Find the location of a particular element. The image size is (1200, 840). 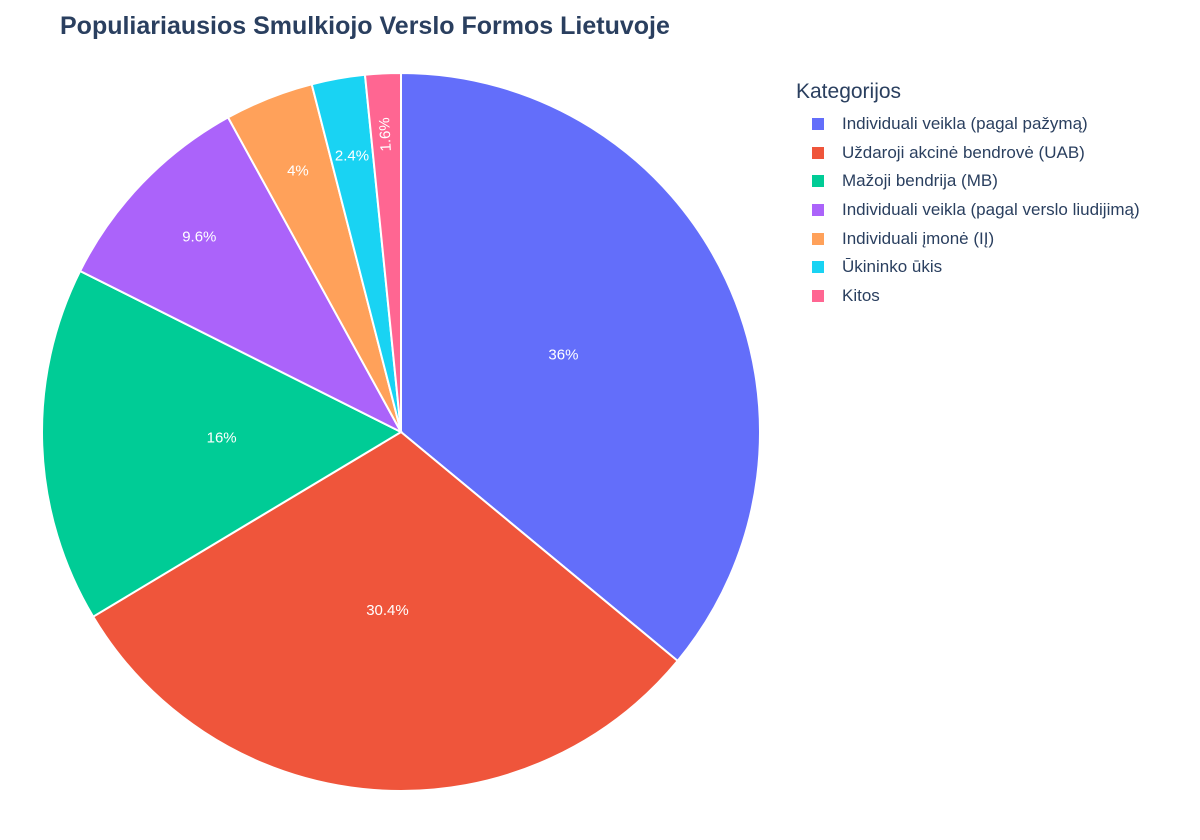

legend-title: Kategorijos is located at coordinates (849, 91).